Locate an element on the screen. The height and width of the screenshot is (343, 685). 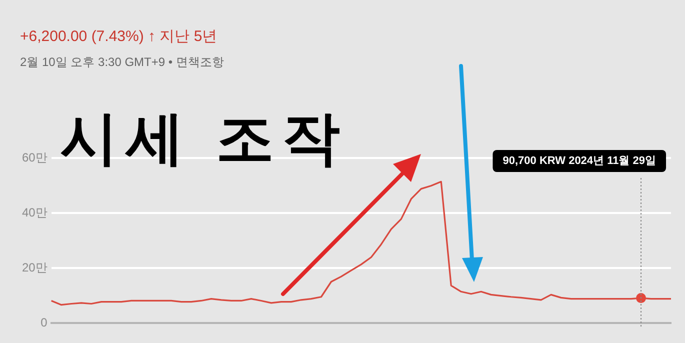
y-tick-label: 60만 is located at coordinates (35, 157).